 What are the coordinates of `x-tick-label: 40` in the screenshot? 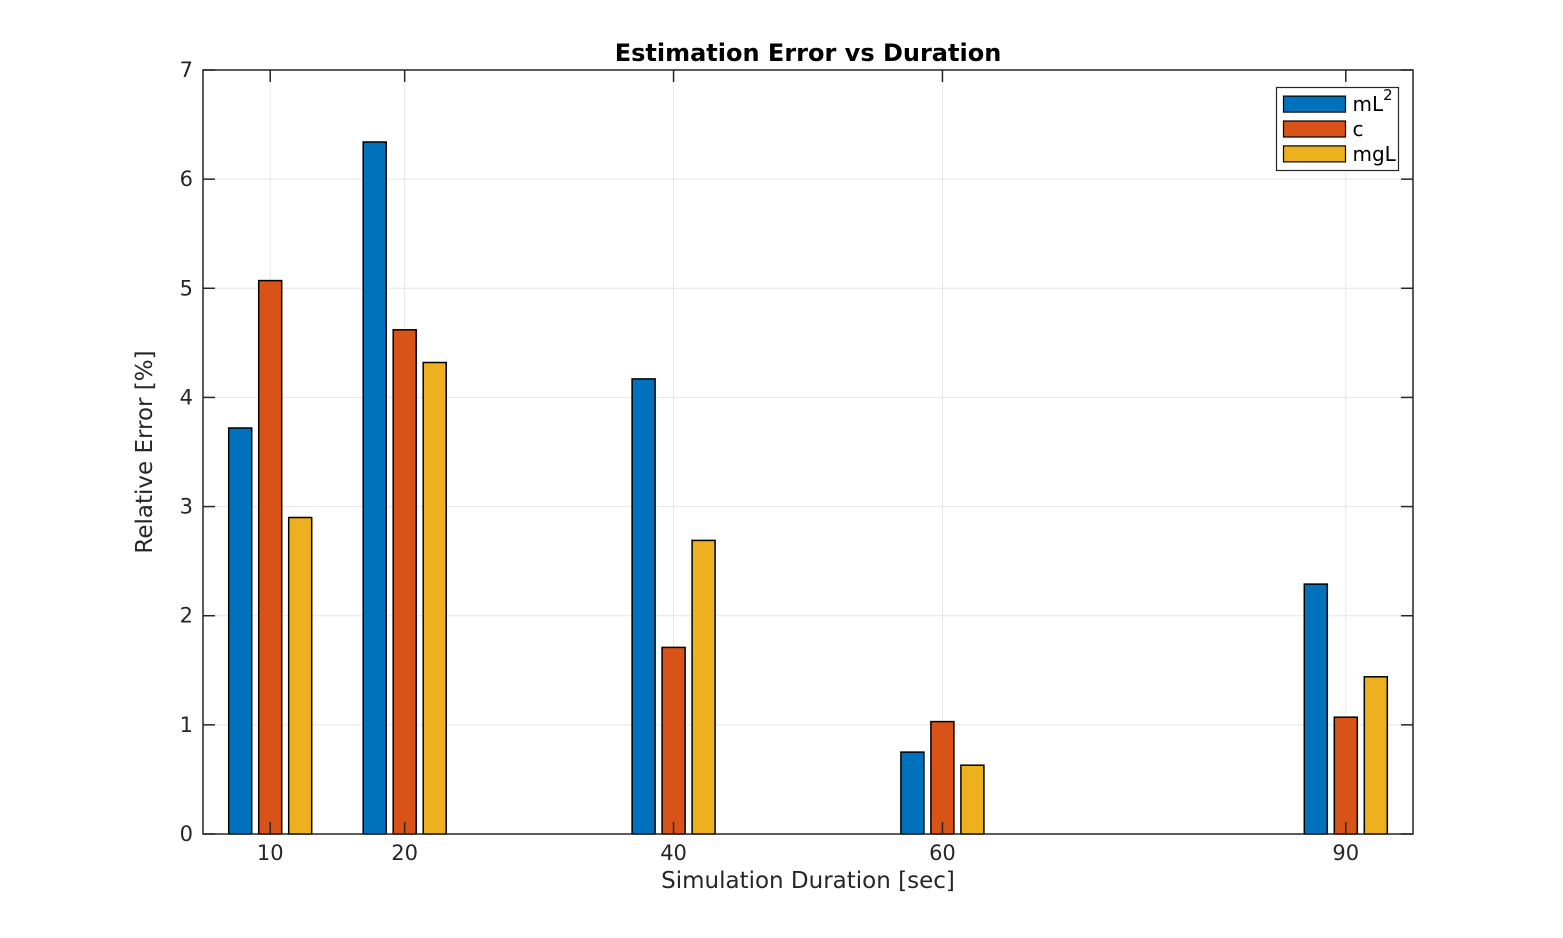 It's located at (673, 853).